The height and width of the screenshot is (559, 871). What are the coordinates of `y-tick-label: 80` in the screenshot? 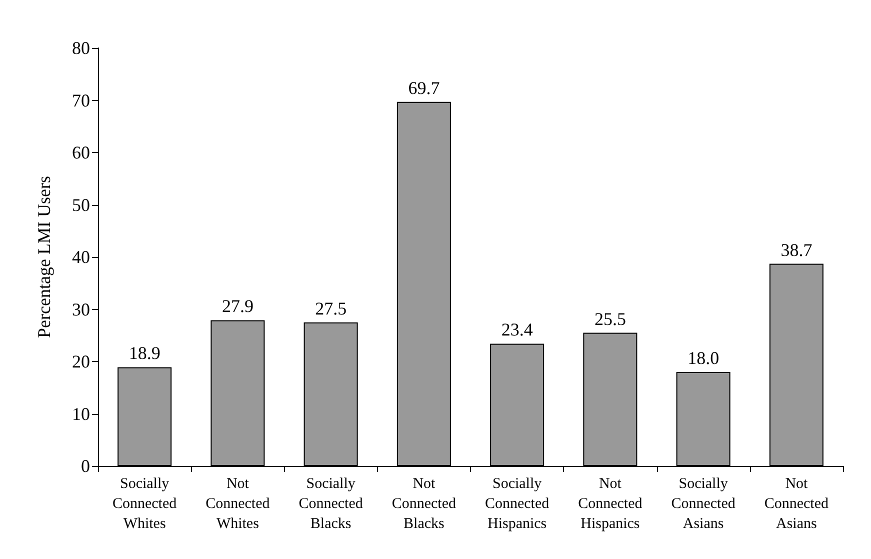 It's located at (81, 48).